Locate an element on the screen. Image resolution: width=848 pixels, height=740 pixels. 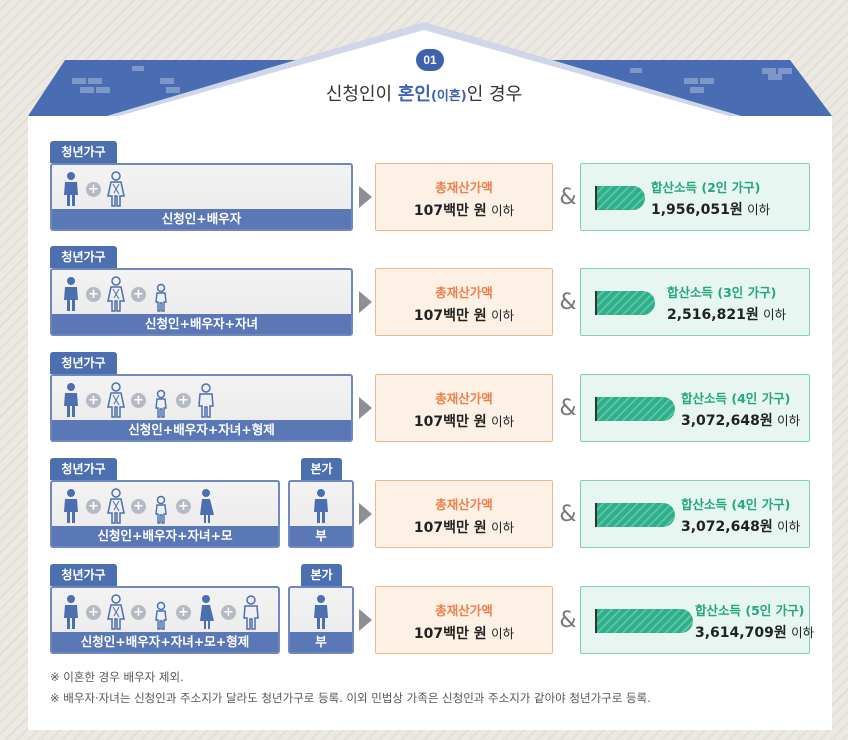
income-limit-box: 합산소득 (3인 가구) 2,516,821원 이하 is located at coordinates (695, 302).